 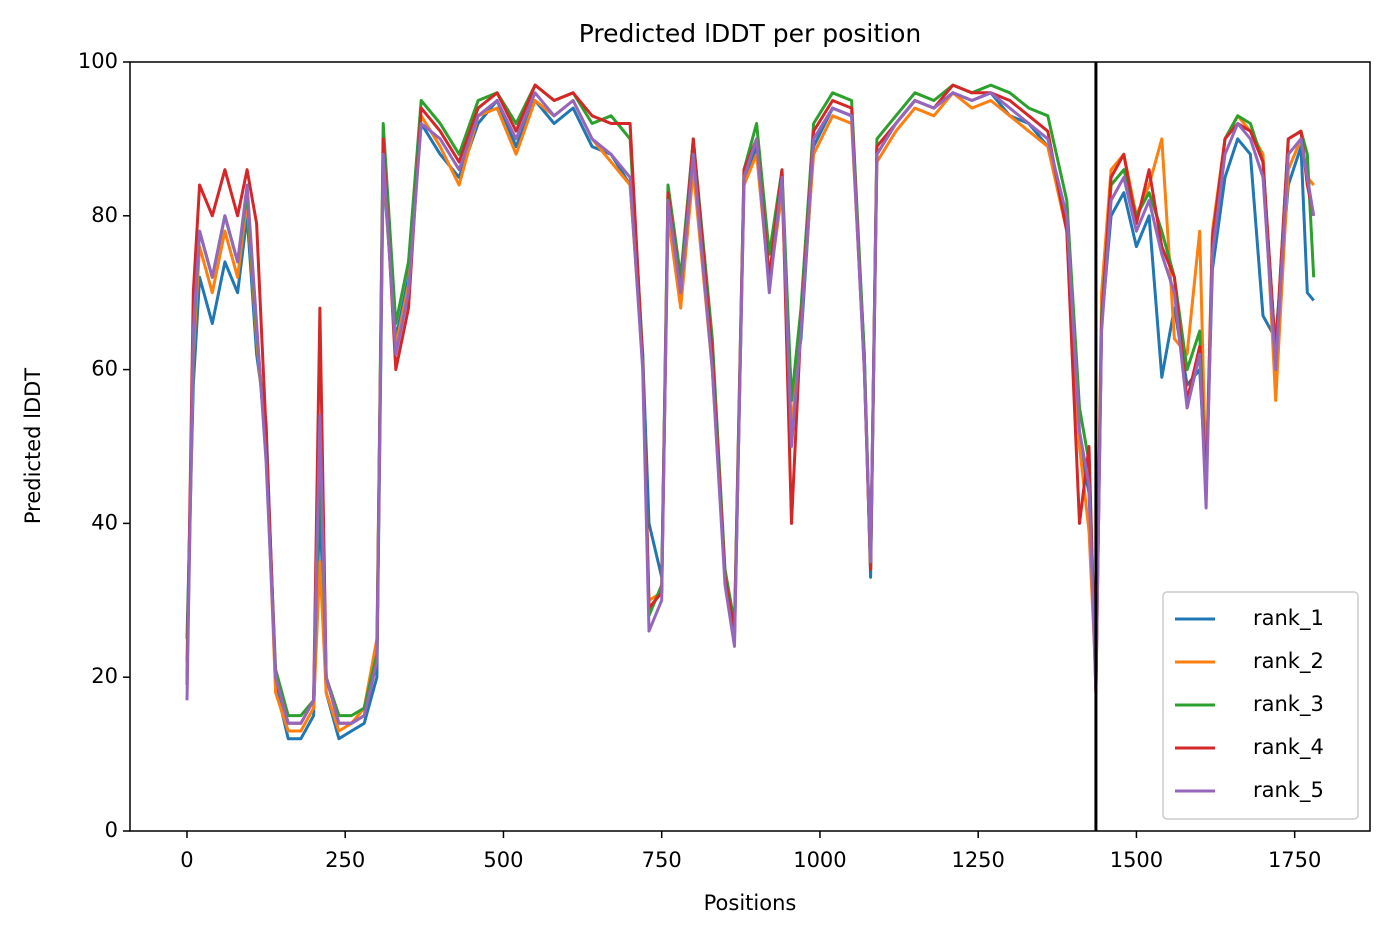 What do you see at coordinates (977, 860) in the screenshot?
I see `x-tick-label: 1250` at bounding box center [977, 860].